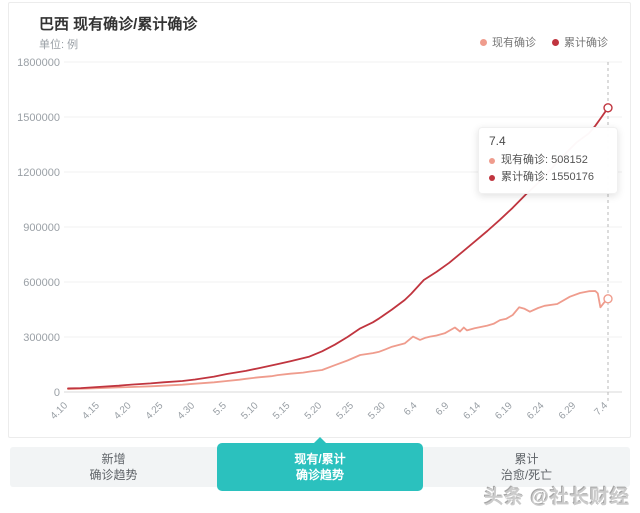 This screenshot has height=513, width=640. What do you see at coordinates (411, 409) in the screenshot?
I see `x-axis-tick-label: 6.4` at bounding box center [411, 409].